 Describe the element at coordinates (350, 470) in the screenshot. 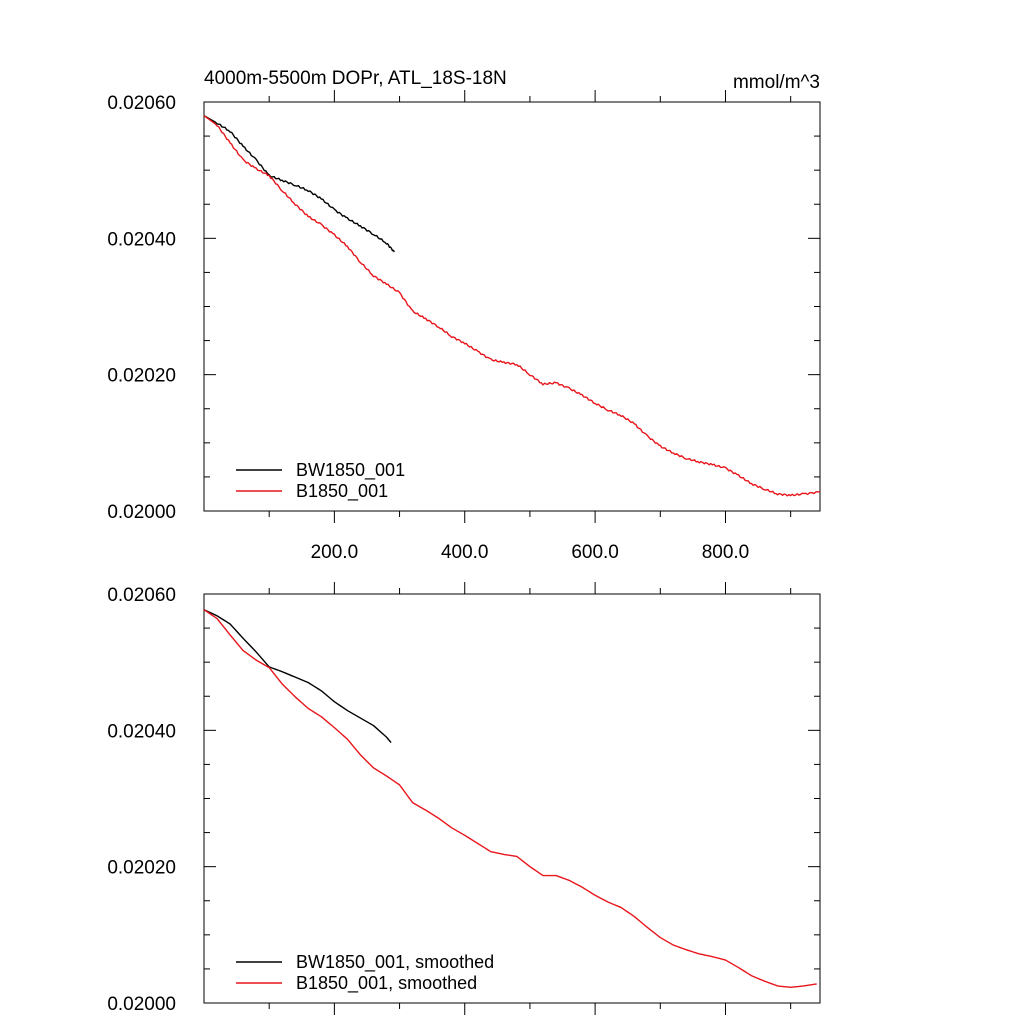

I see `legend-label: BW1850_001` at that location.